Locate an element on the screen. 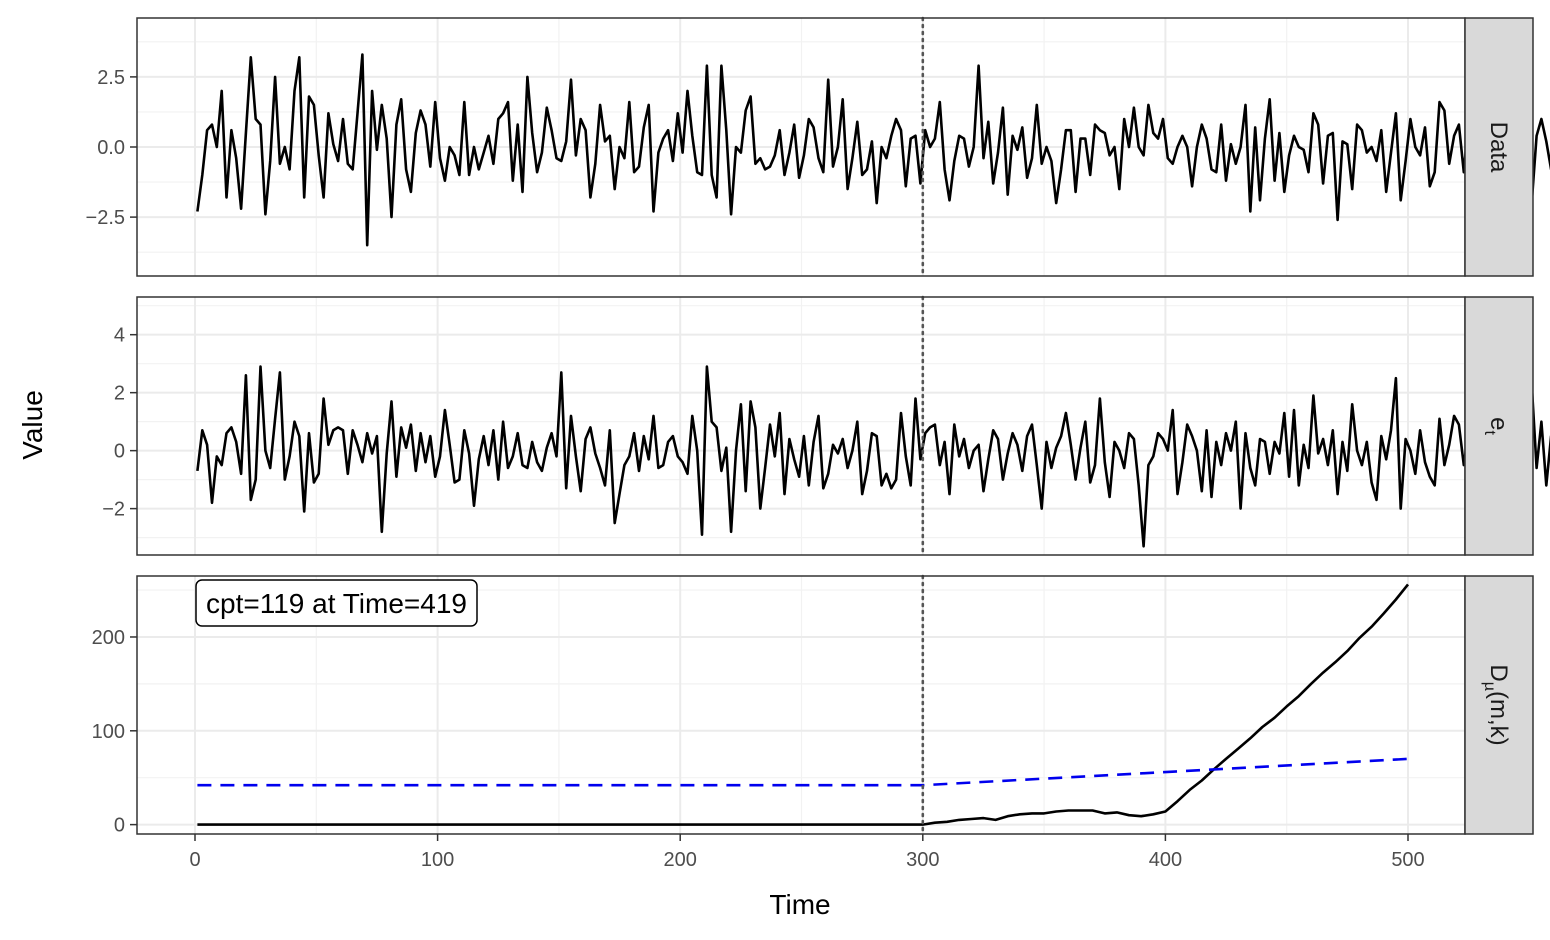 Image resolution: width=1550 pixels, height=940 pixels. strip-label-main: e is located at coordinates (1498, 423).